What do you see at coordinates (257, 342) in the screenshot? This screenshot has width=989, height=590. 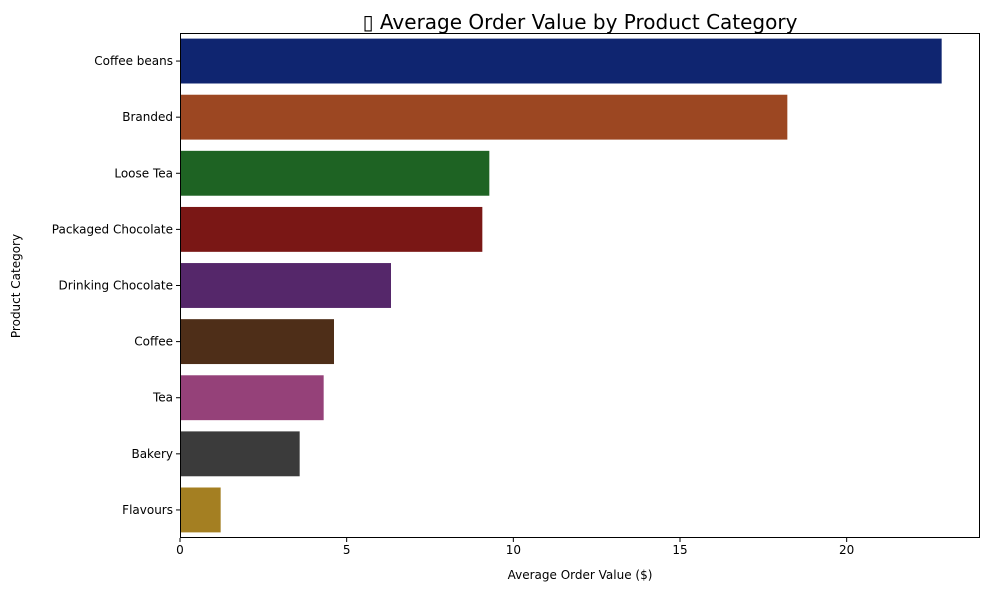 I see `bar-coffee` at bounding box center [257, 342].